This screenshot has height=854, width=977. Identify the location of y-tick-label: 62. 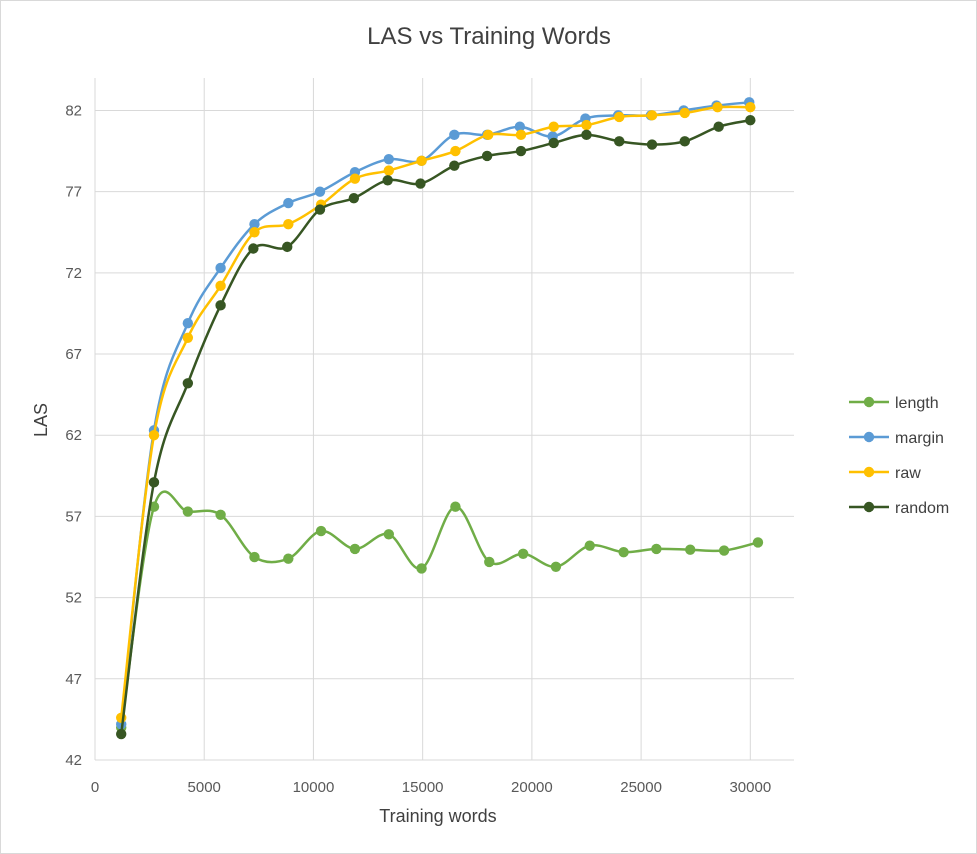
(73, 435).